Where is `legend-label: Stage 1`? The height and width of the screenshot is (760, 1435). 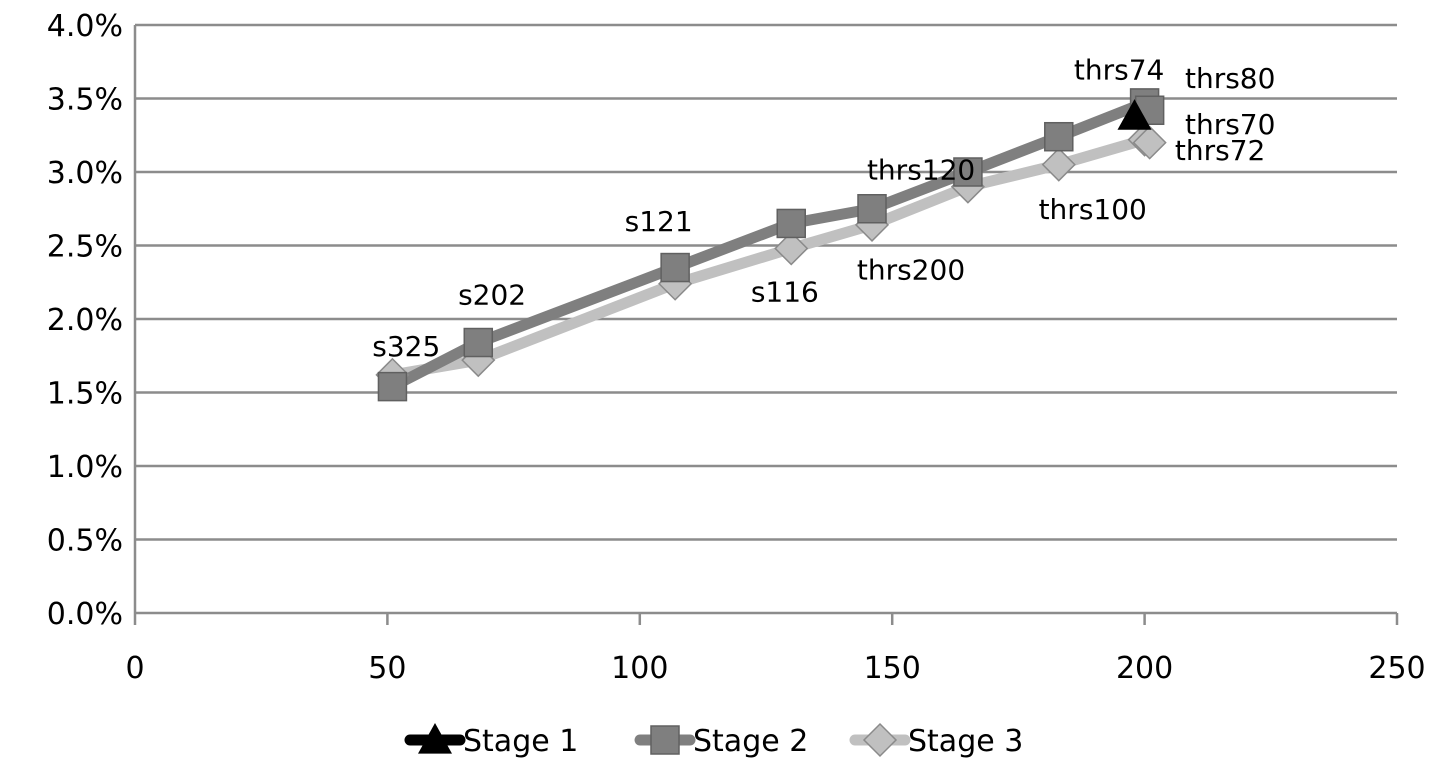
legend-label: Stage 1 is located at coordinates (520, 741).